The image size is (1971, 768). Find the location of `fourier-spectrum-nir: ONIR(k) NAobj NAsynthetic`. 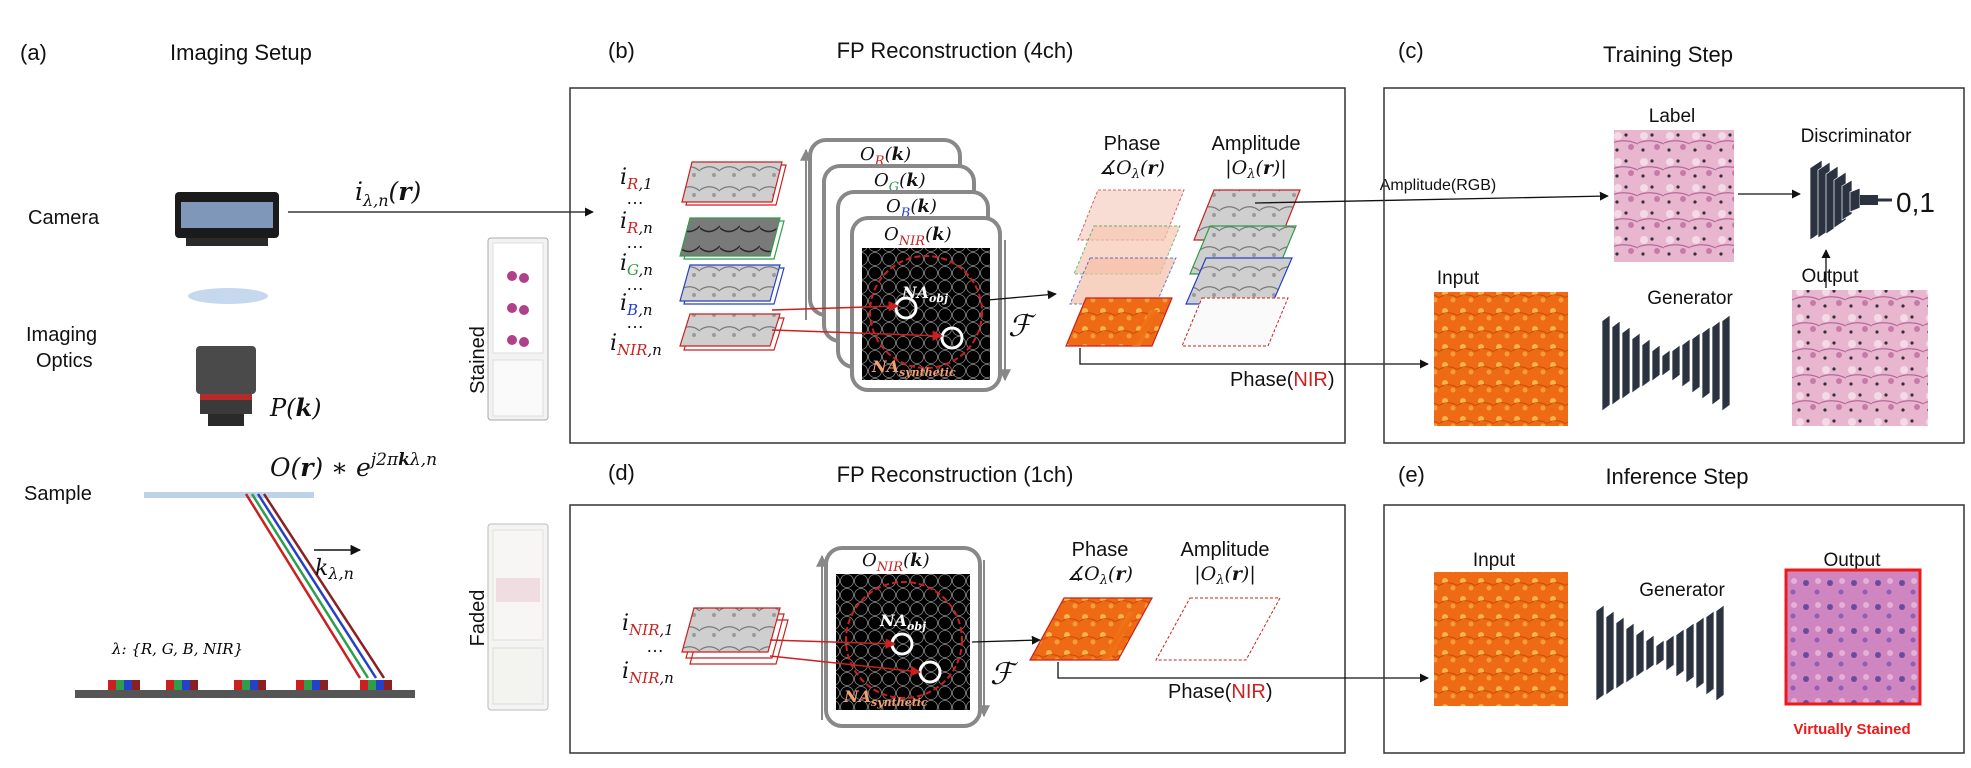

fourier-spectrum-nir: ONIR(k) NAobj NAsynthetic is located at coordinates (903, 637).